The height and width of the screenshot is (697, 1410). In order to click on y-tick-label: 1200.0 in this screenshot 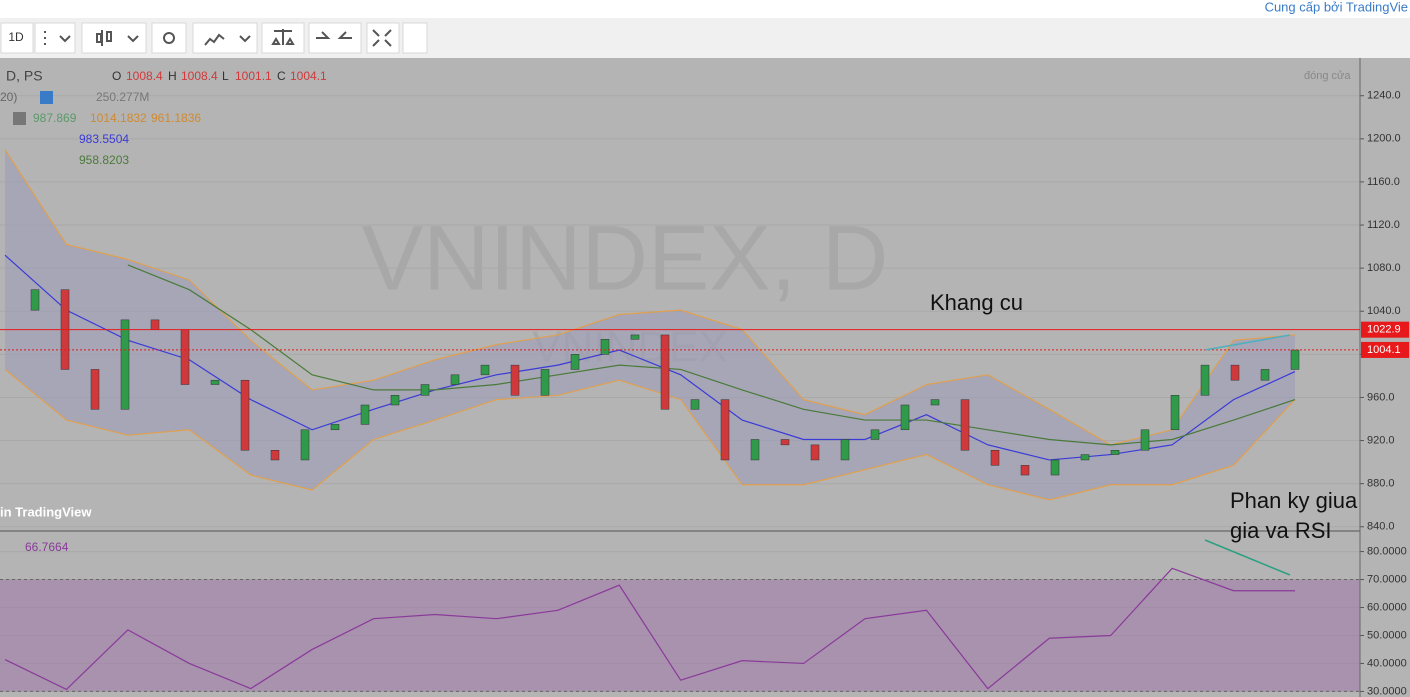, I will do `click(1384, 139)`.